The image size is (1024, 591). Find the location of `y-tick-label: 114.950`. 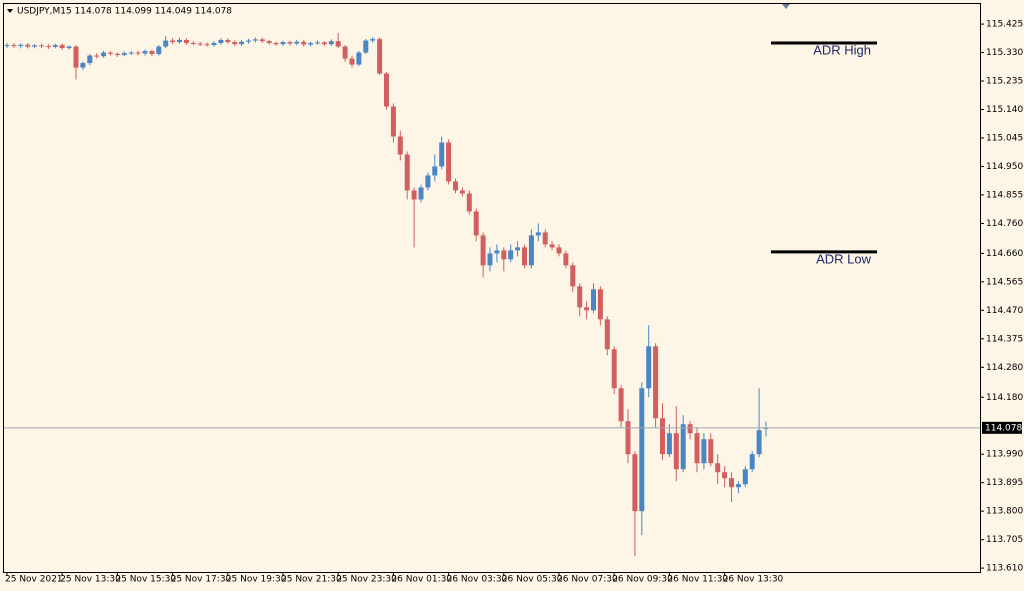

y-tick-label: 114.950 is located at coordinates (1004, 167).